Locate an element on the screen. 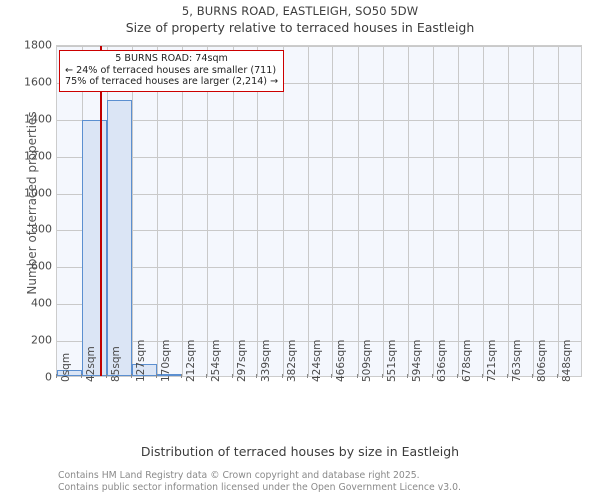 The width and height of the screenshot is (600, 500). x-axis-tick-label: 170sqm is located at coordinates (166, 360).